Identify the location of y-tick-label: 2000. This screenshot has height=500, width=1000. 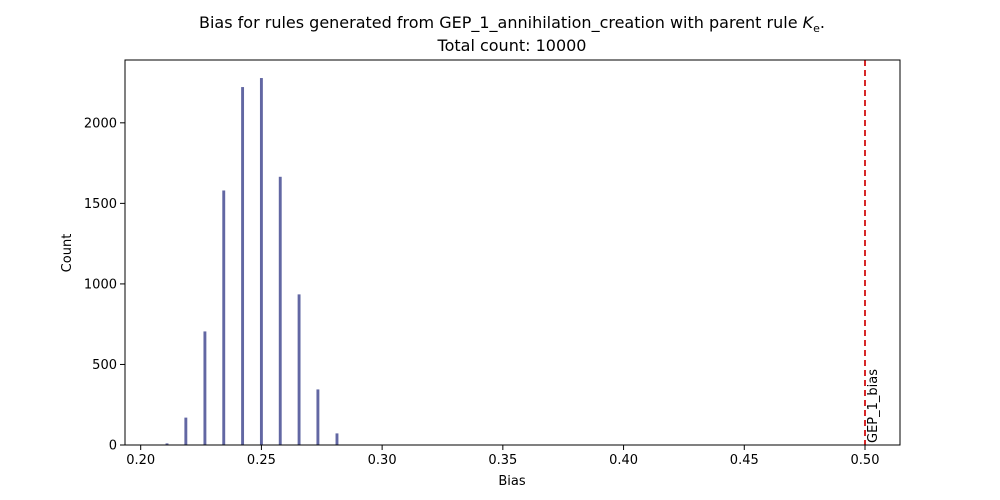
(100, 123).